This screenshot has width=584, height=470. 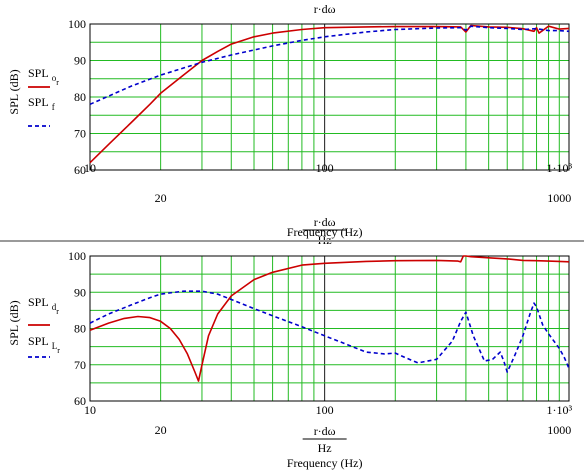 I want to click on c1-y-tick-label: 80, so click(x=80, y=97).